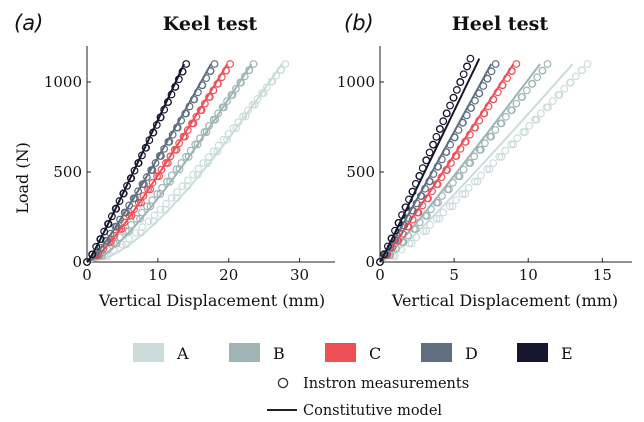 This screenshot has height=422, width=644. What do you see at coordinates (360, 172) in the screenshot?
I see `panel-b-y-tick-label: 500` at bounding box center [360, 172].